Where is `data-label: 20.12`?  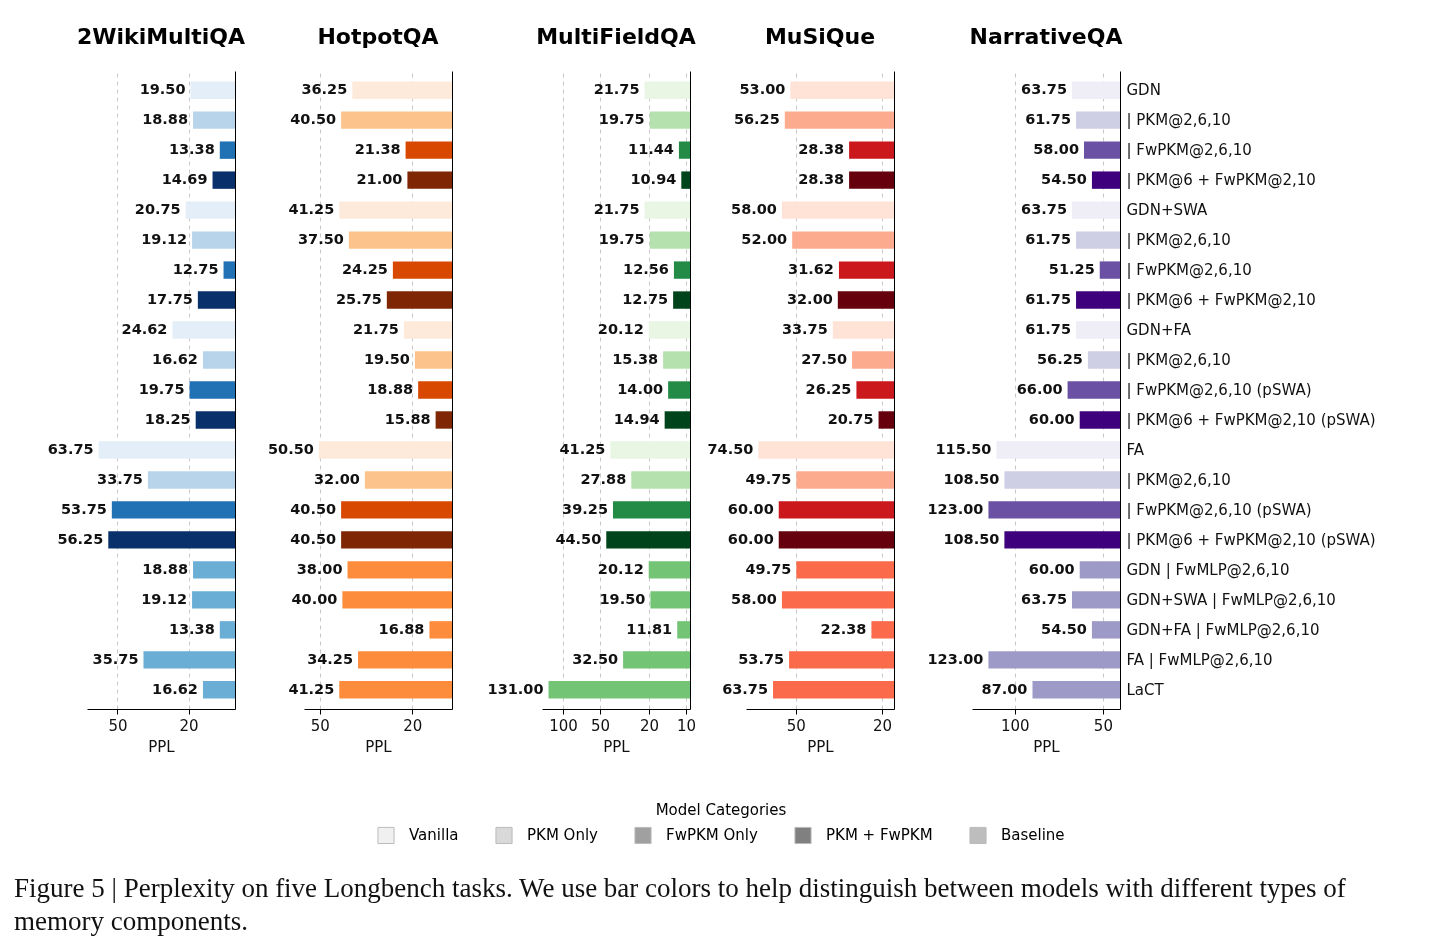
data-label: 20.12 is located at coordinates (620, 568).